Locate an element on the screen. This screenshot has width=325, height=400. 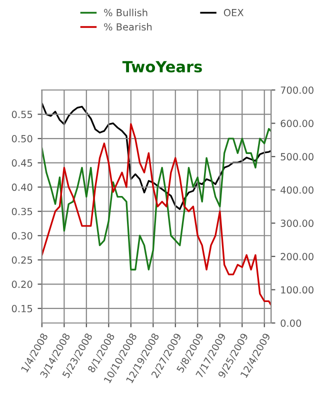
y2-tick-label: 100.00 is located at coordinates (297, 290).